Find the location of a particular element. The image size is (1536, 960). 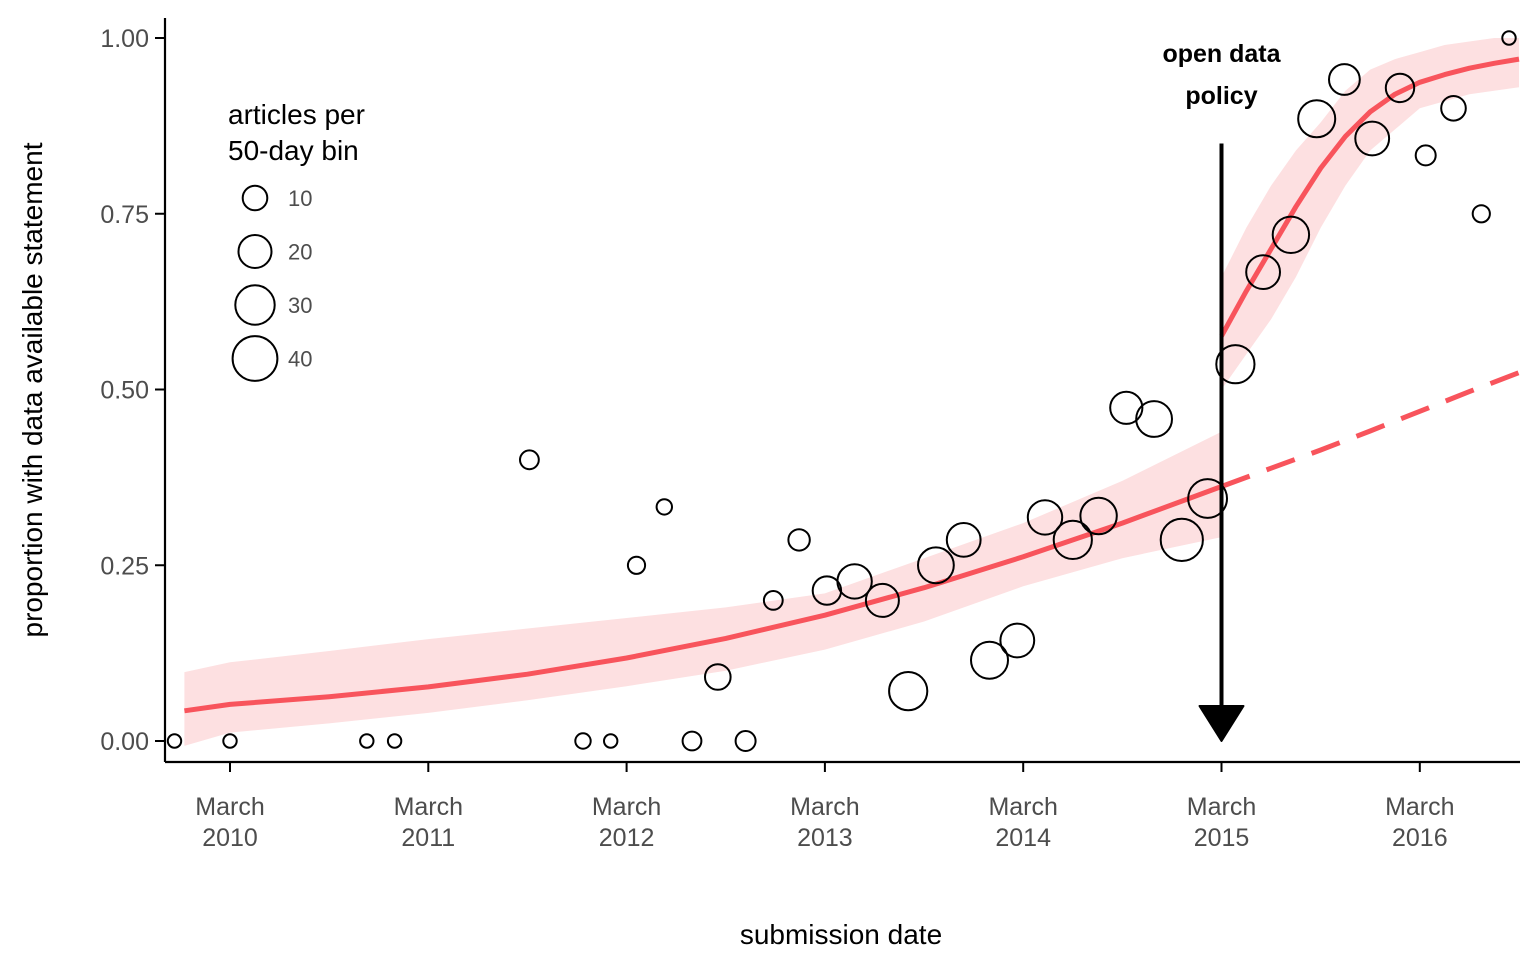

y-tick-label: 0.25 is located at coordinates (124, 566).